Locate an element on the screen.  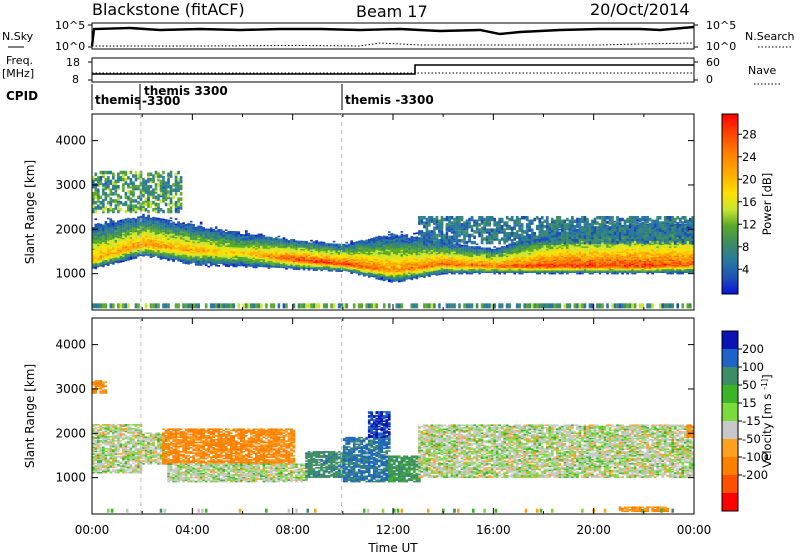
cpid-seg-2-label-2: -3300 is located at coordinates (161, 101).